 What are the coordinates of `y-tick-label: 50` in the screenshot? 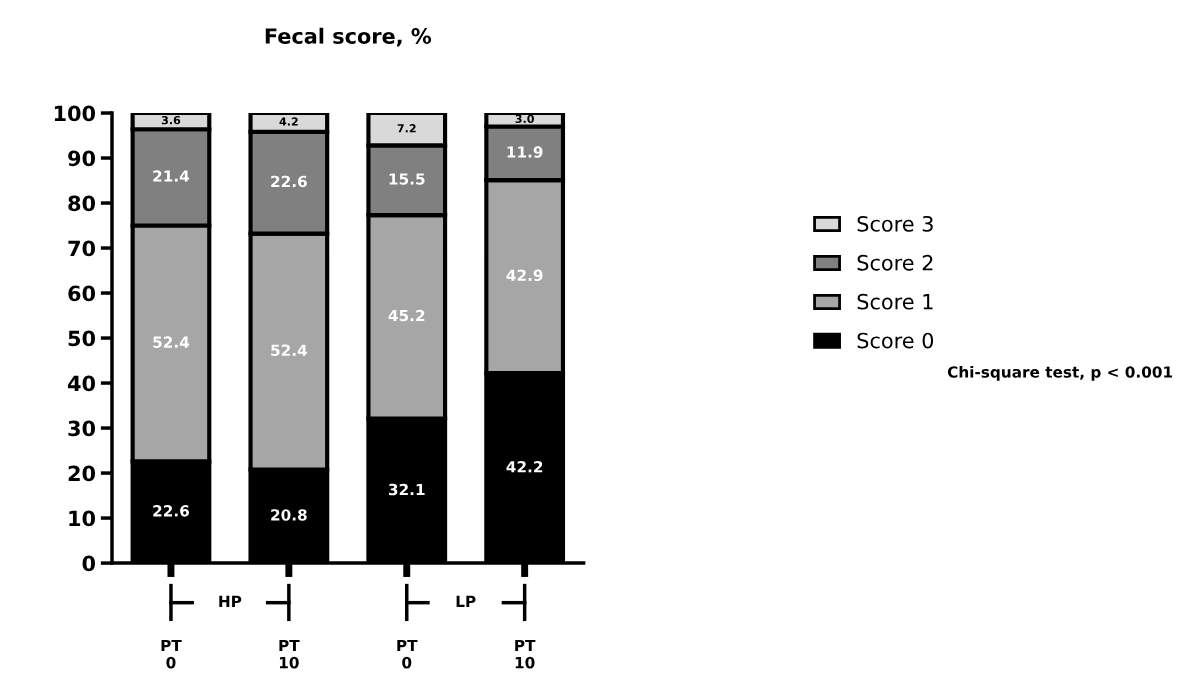 It's located at (82, 338).